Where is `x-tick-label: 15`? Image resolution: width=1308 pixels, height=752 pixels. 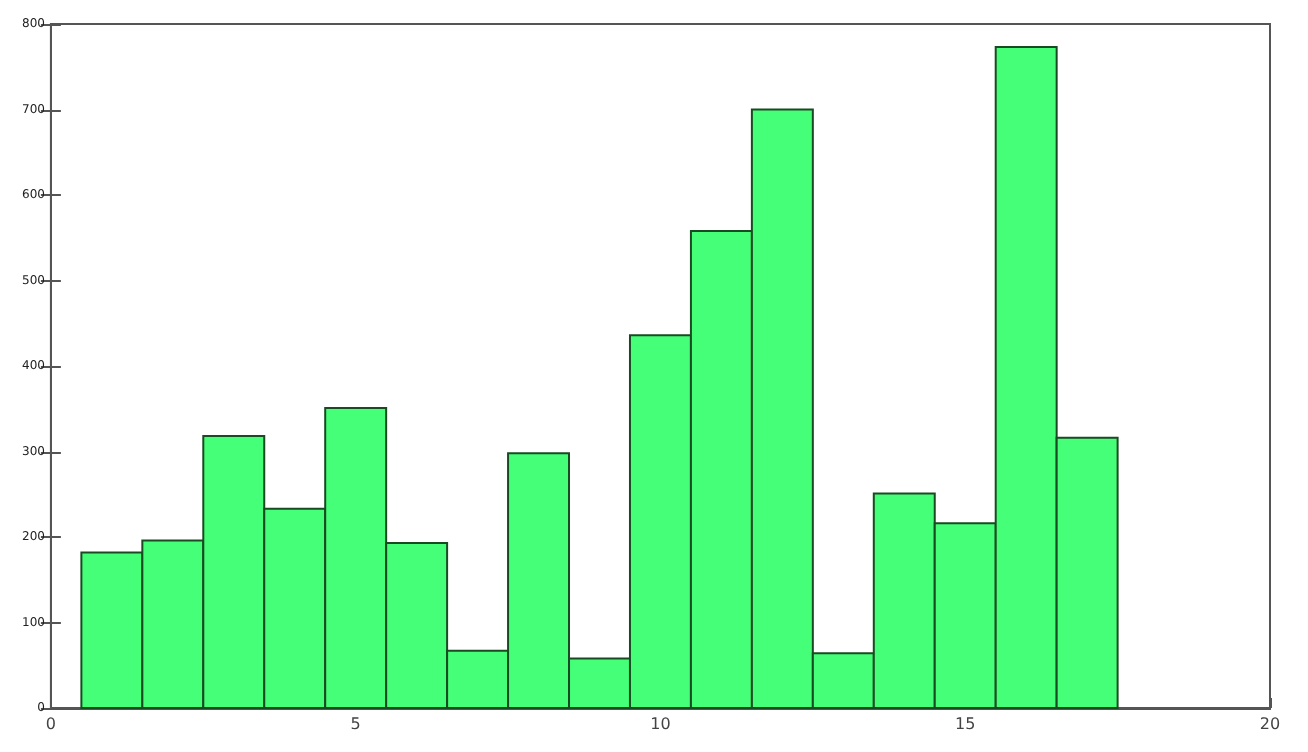
x-tick-label: 15 is located at coordinates (965, 724).